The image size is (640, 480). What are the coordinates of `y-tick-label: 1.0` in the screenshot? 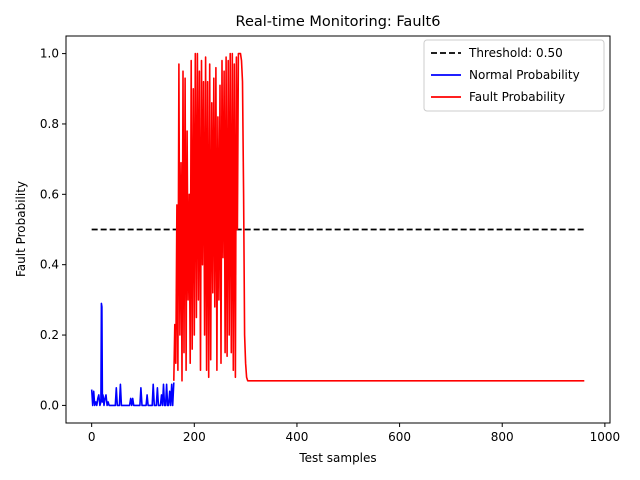 It's located at (49, 54).